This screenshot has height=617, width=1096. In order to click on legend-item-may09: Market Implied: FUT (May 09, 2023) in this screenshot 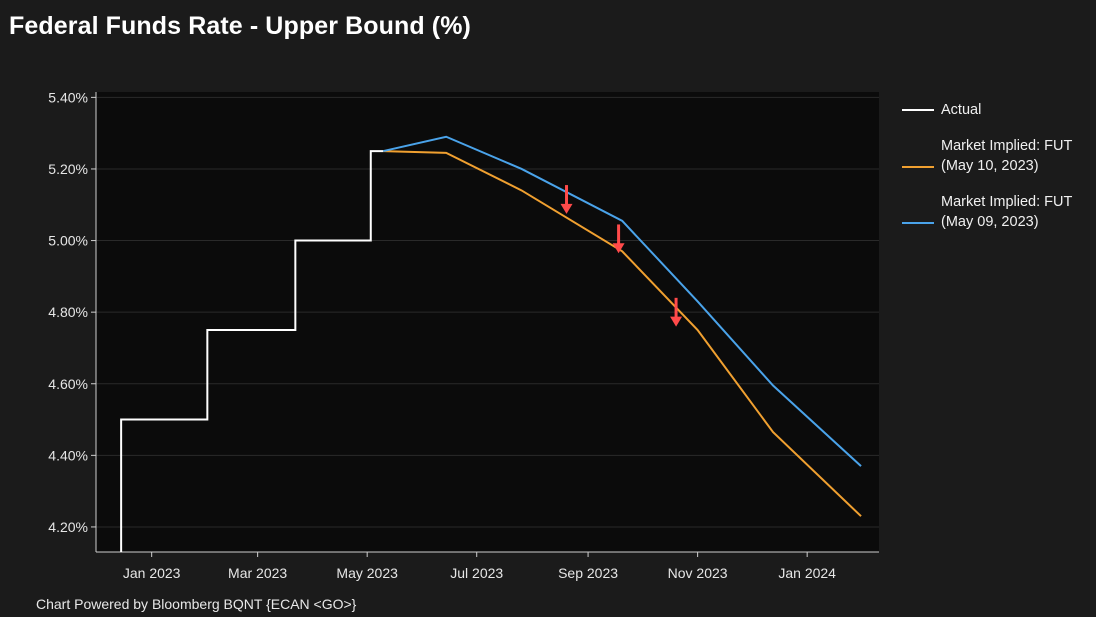, I will do `click(998, 212)`.